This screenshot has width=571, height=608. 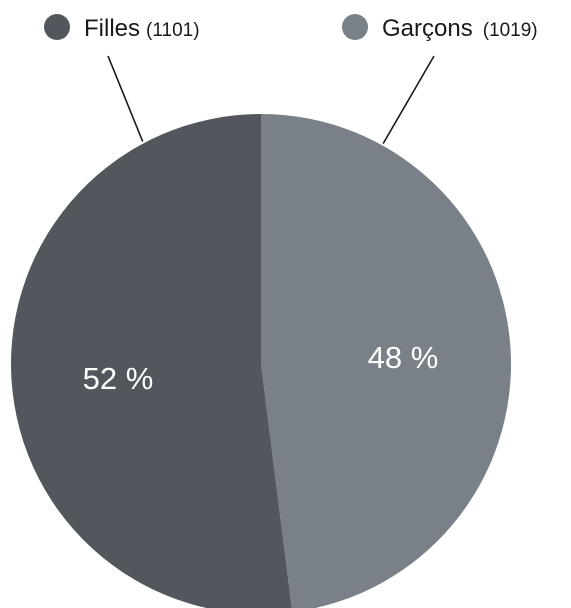 I want to click on svg-text:Garçons(1019): Garçons (1019), so click(x=460, y=28).